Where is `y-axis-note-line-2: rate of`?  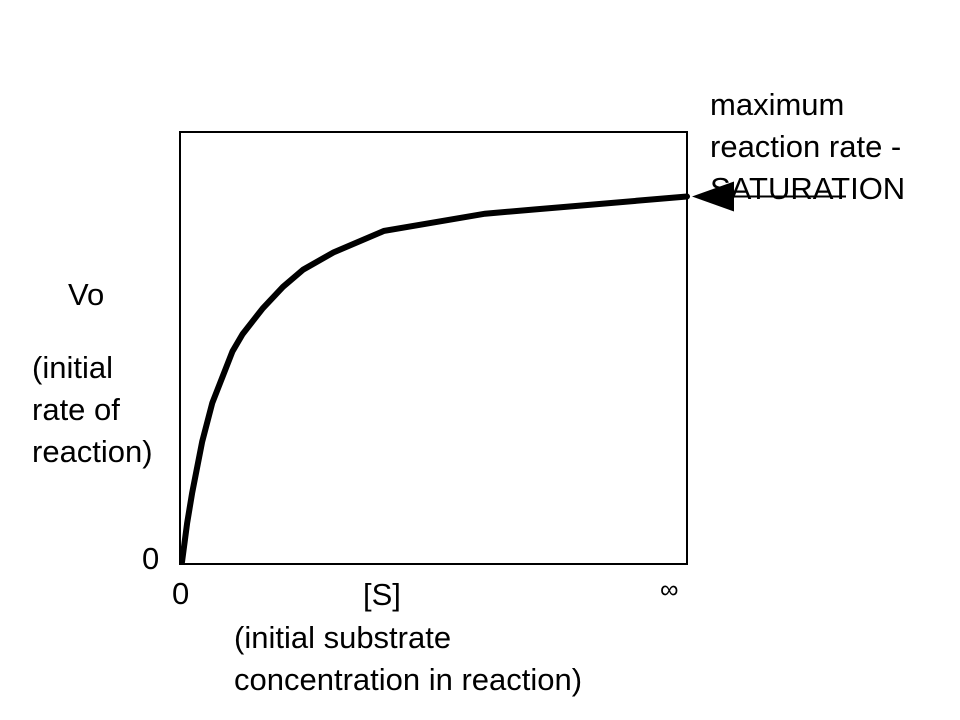
y-axis-note-line-2: rate of is located at coordinates (76, 409).